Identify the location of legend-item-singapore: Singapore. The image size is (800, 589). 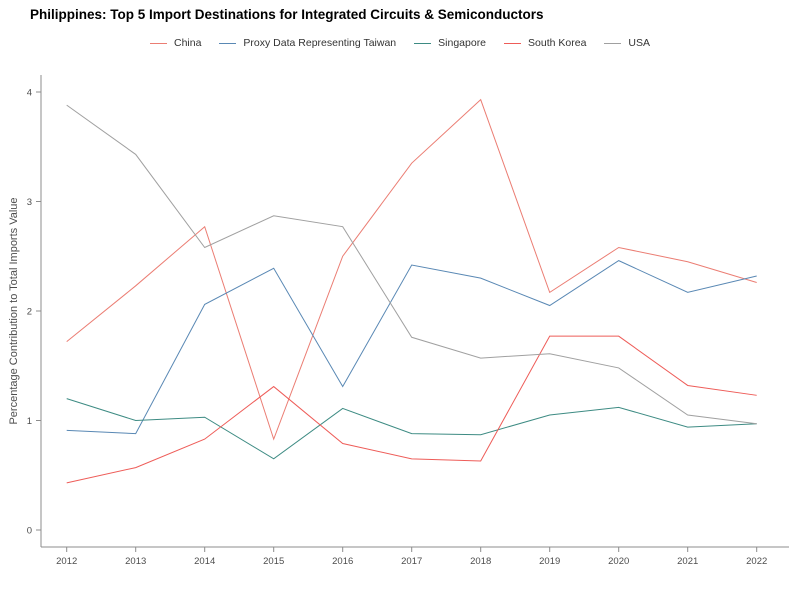
(450, 43).